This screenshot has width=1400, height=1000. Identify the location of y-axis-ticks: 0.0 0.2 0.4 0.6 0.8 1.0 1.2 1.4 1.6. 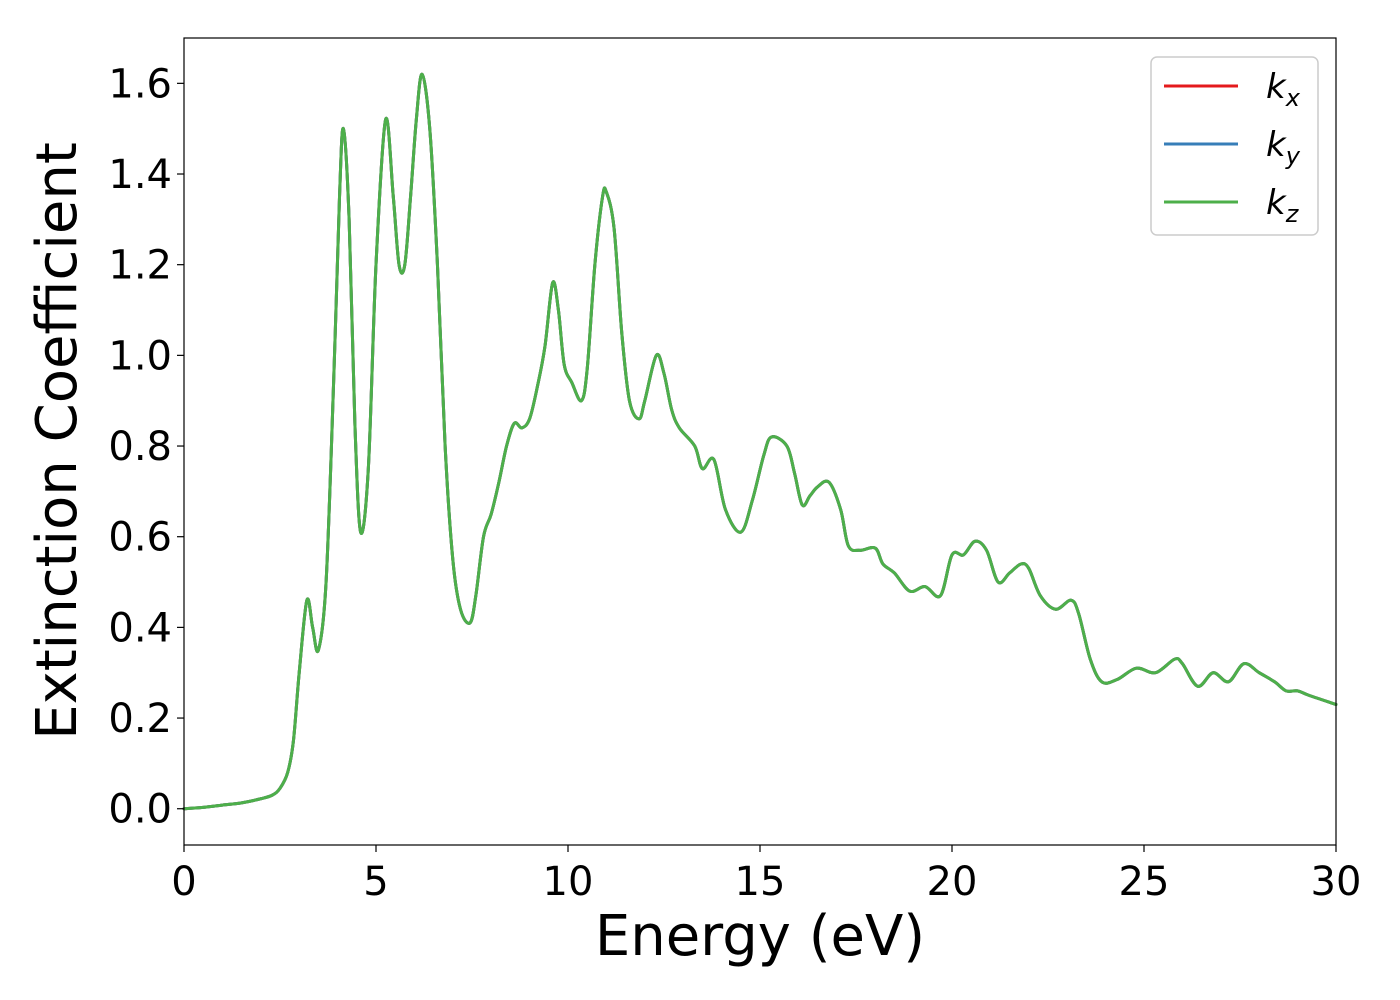
(146, 447).